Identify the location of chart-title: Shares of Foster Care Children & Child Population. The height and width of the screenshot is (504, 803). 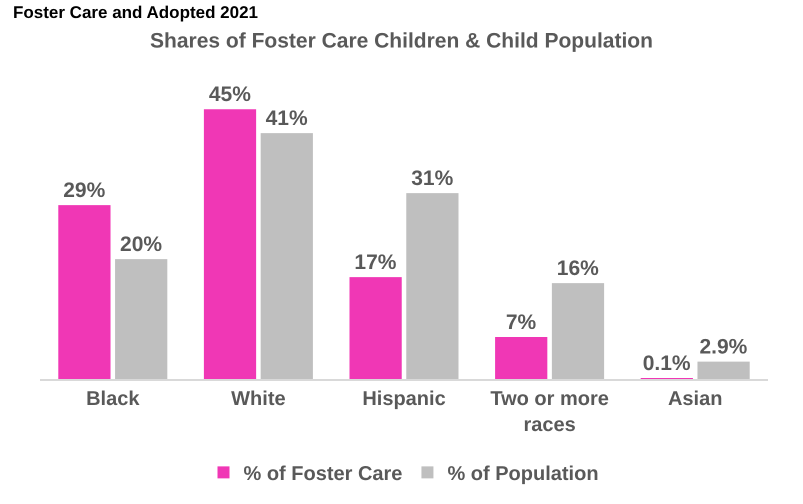
(401, 40).